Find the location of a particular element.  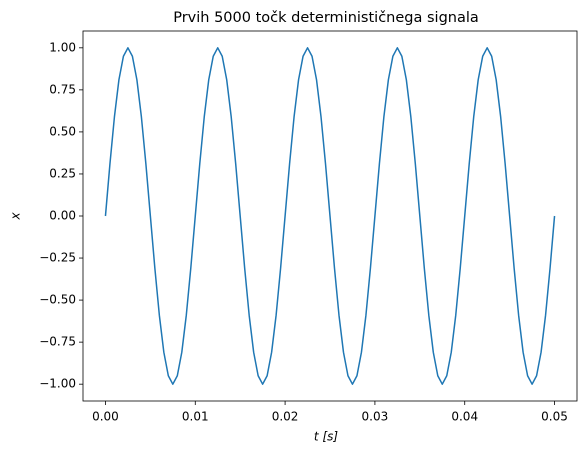

y-tick-label: −0.75 is located at coordinates (57, 342).